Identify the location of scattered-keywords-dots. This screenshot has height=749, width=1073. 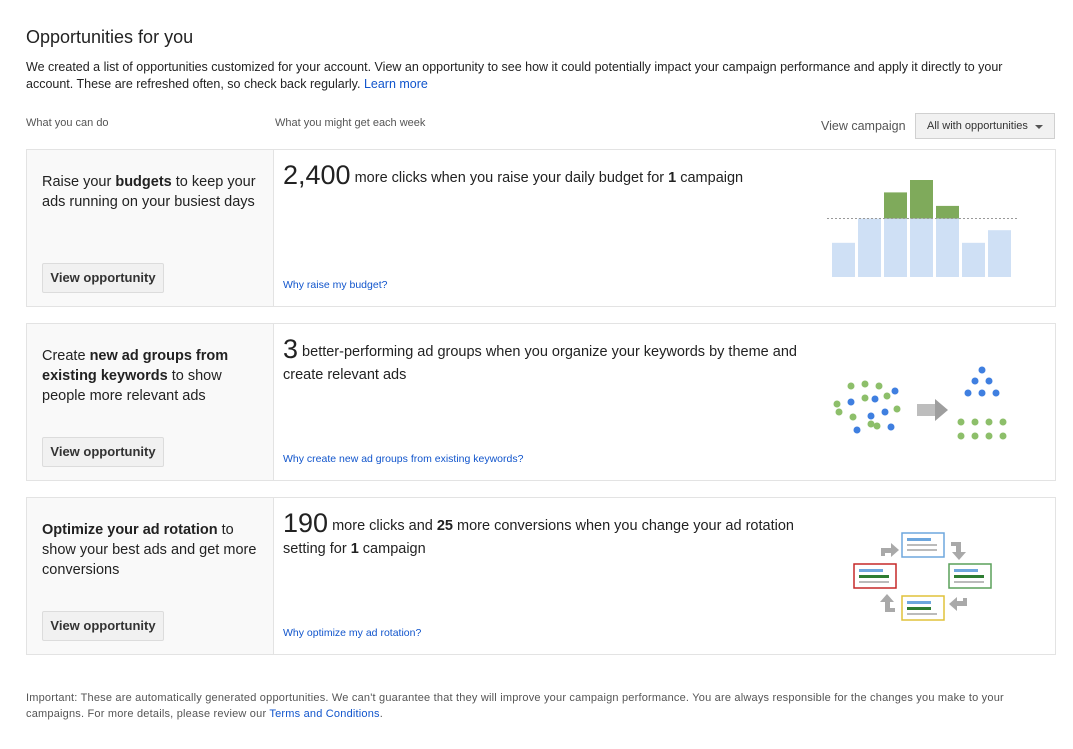
(867, 407).